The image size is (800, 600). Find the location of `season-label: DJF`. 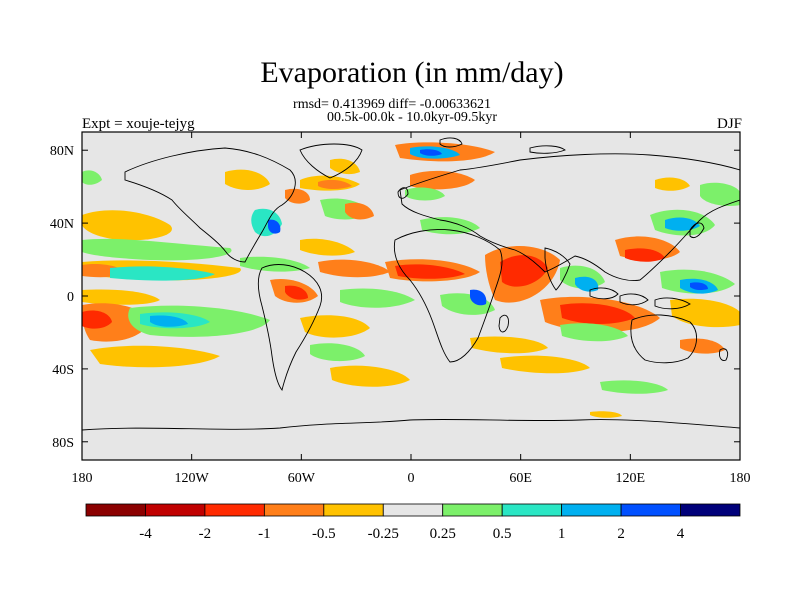

season-label: DJF is located at coordinates (729, 124).